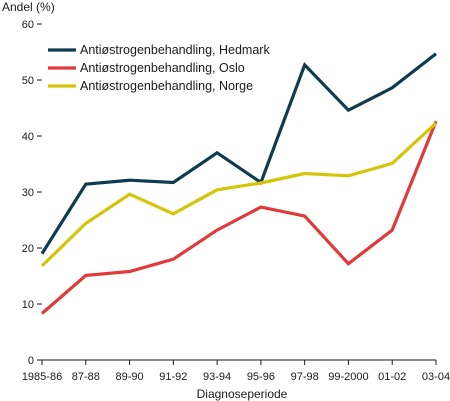 The image size is (450, 401). What do you see at coordinates (436, 377) in the screenshot?
I see `x-tick-label: 03-04` at bounding box center [436, 377].